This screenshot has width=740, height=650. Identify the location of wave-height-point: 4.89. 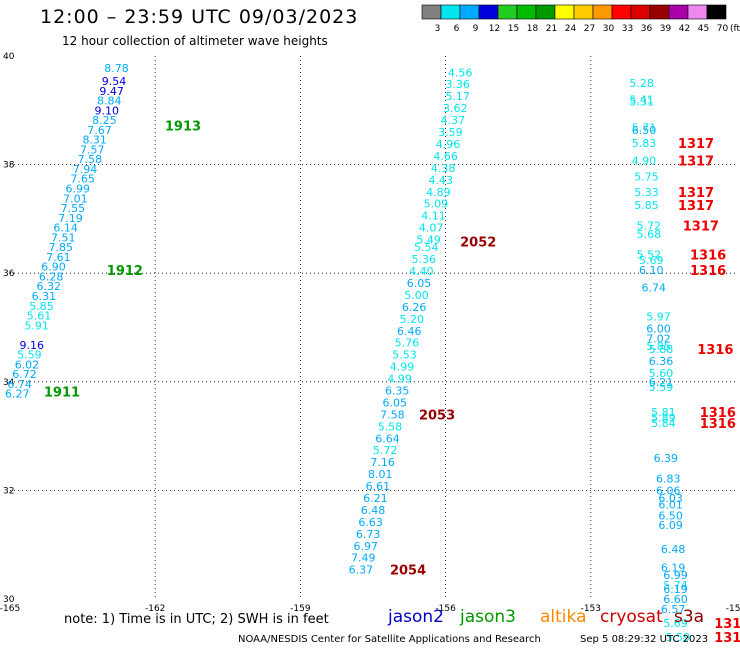
(438, 192).